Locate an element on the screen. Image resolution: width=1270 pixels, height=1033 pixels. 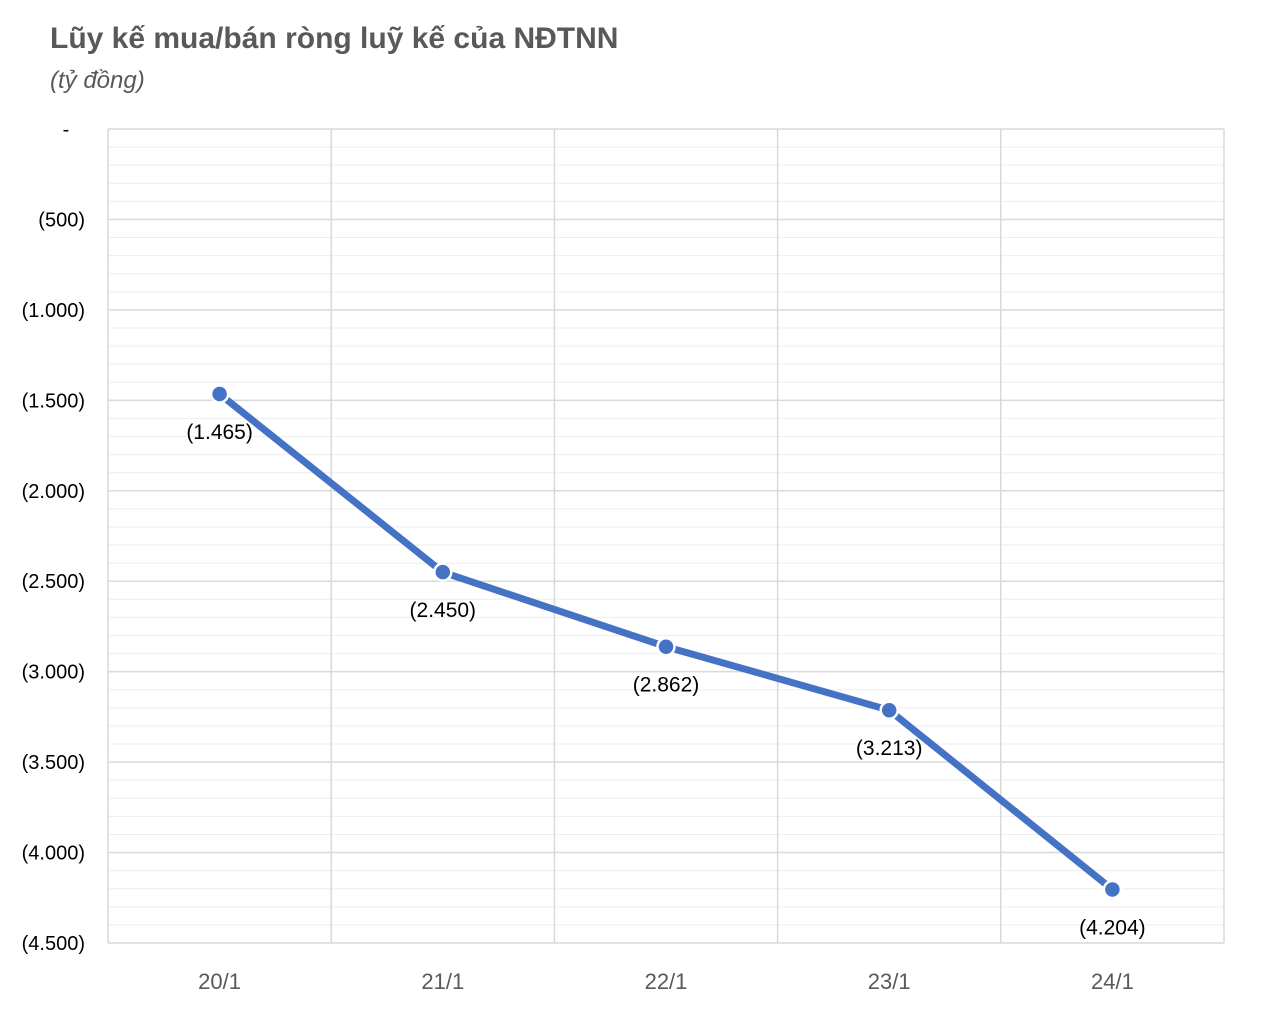
y-tick-label: (1.500) is located at coordinates (53, 401).